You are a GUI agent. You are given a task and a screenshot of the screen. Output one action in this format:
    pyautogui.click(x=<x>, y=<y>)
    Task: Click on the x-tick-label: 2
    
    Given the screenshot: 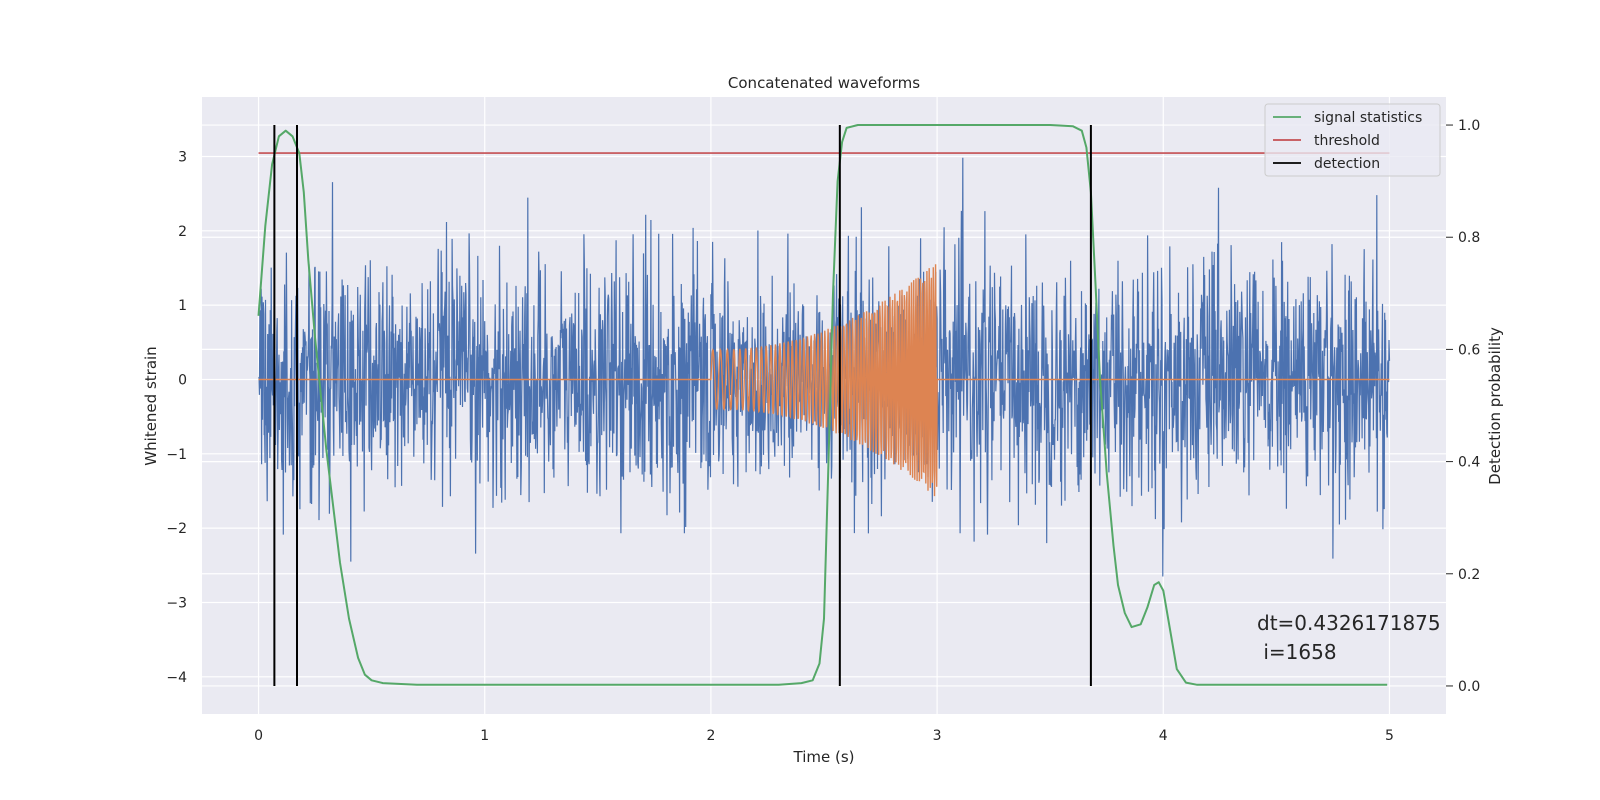 What is the action you would take?
    pyautogui.click(x=710, y=736)
    